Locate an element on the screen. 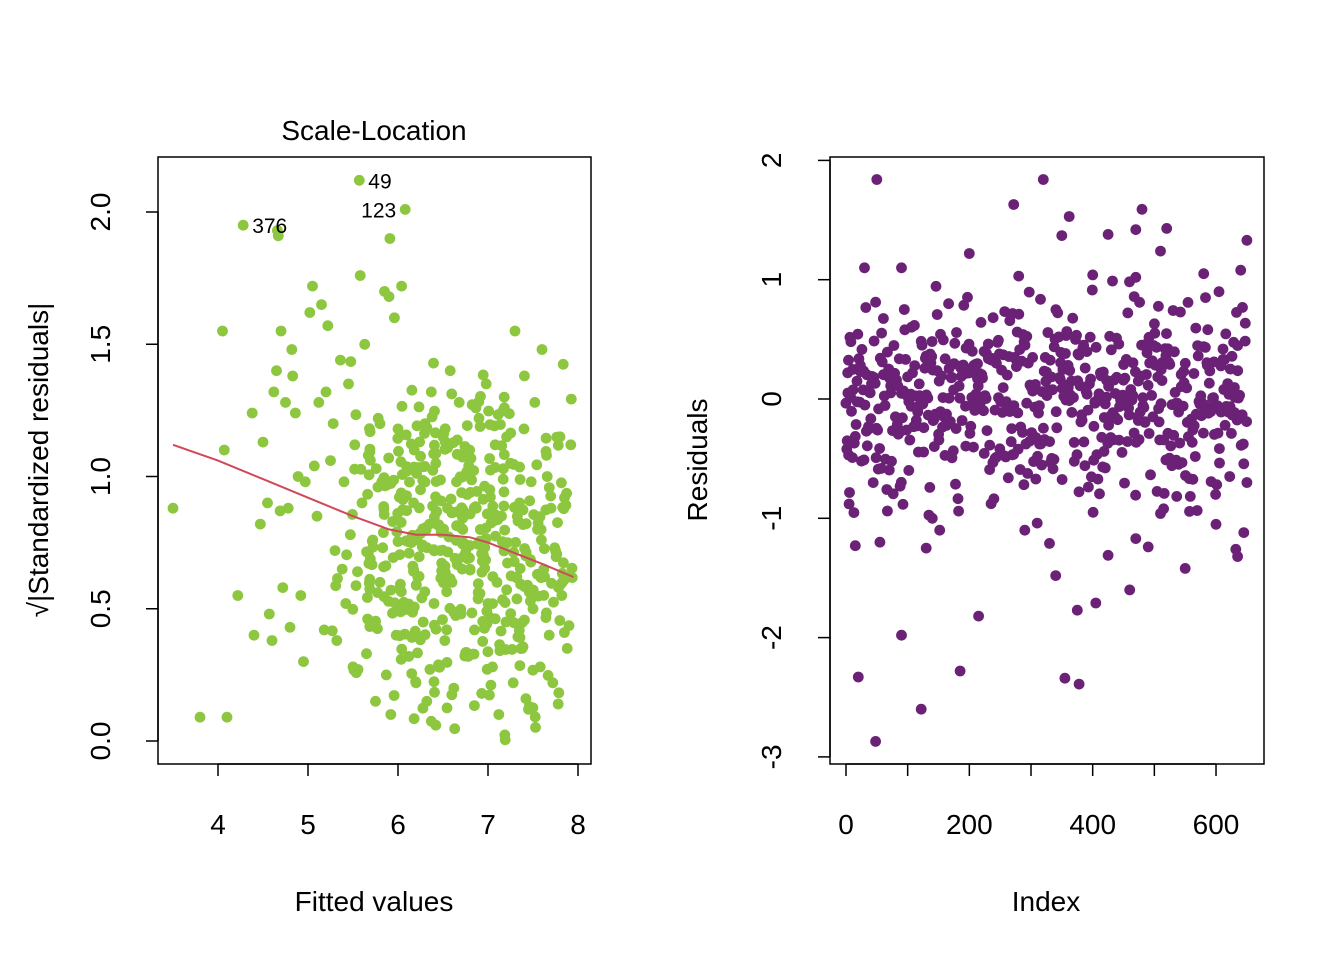  y-tick-label: 2.0 is located at coordinates (100, 212).